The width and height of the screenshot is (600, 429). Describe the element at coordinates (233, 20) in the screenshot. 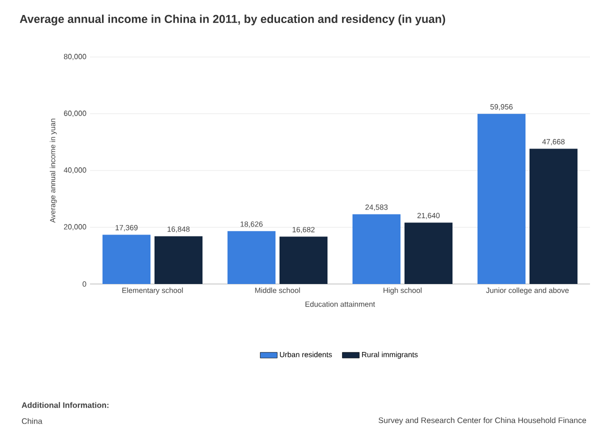

I see `chart-title: Average annual income in China in 2011, by education and residency (in yuan)` at that location.